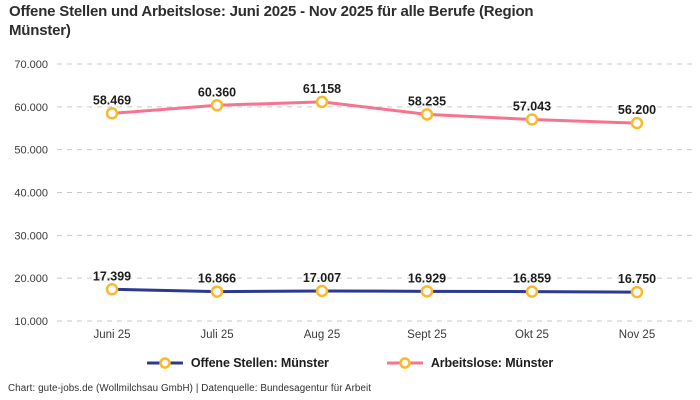 The height and width of the screenshot is (400, 700). Describe the element at coordinates (31, 151) in the screenshot. I see `y-tick-label: 50.000` at that location.